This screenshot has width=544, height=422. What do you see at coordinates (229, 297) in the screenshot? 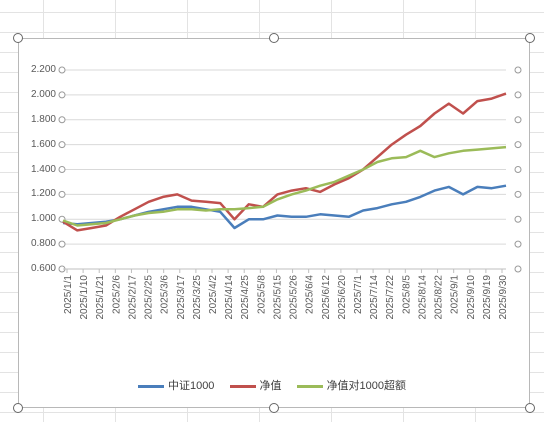
I see `x-tick-label: 2025/4/14` at bounding box center [229, 297].